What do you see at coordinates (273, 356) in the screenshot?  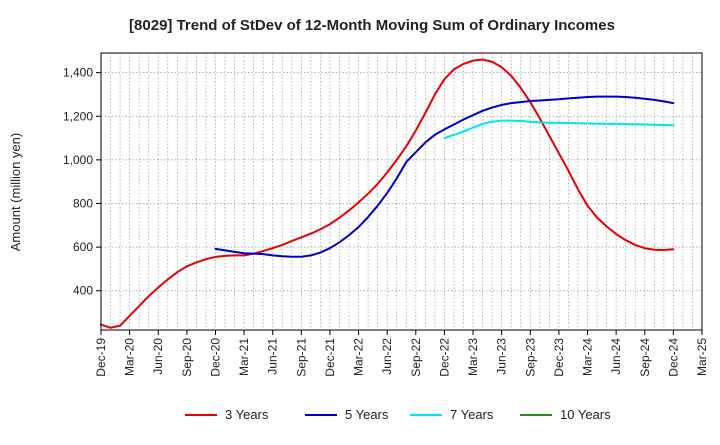 I see `x-tick-label: Jun-21` at bounding box center [273, 356].